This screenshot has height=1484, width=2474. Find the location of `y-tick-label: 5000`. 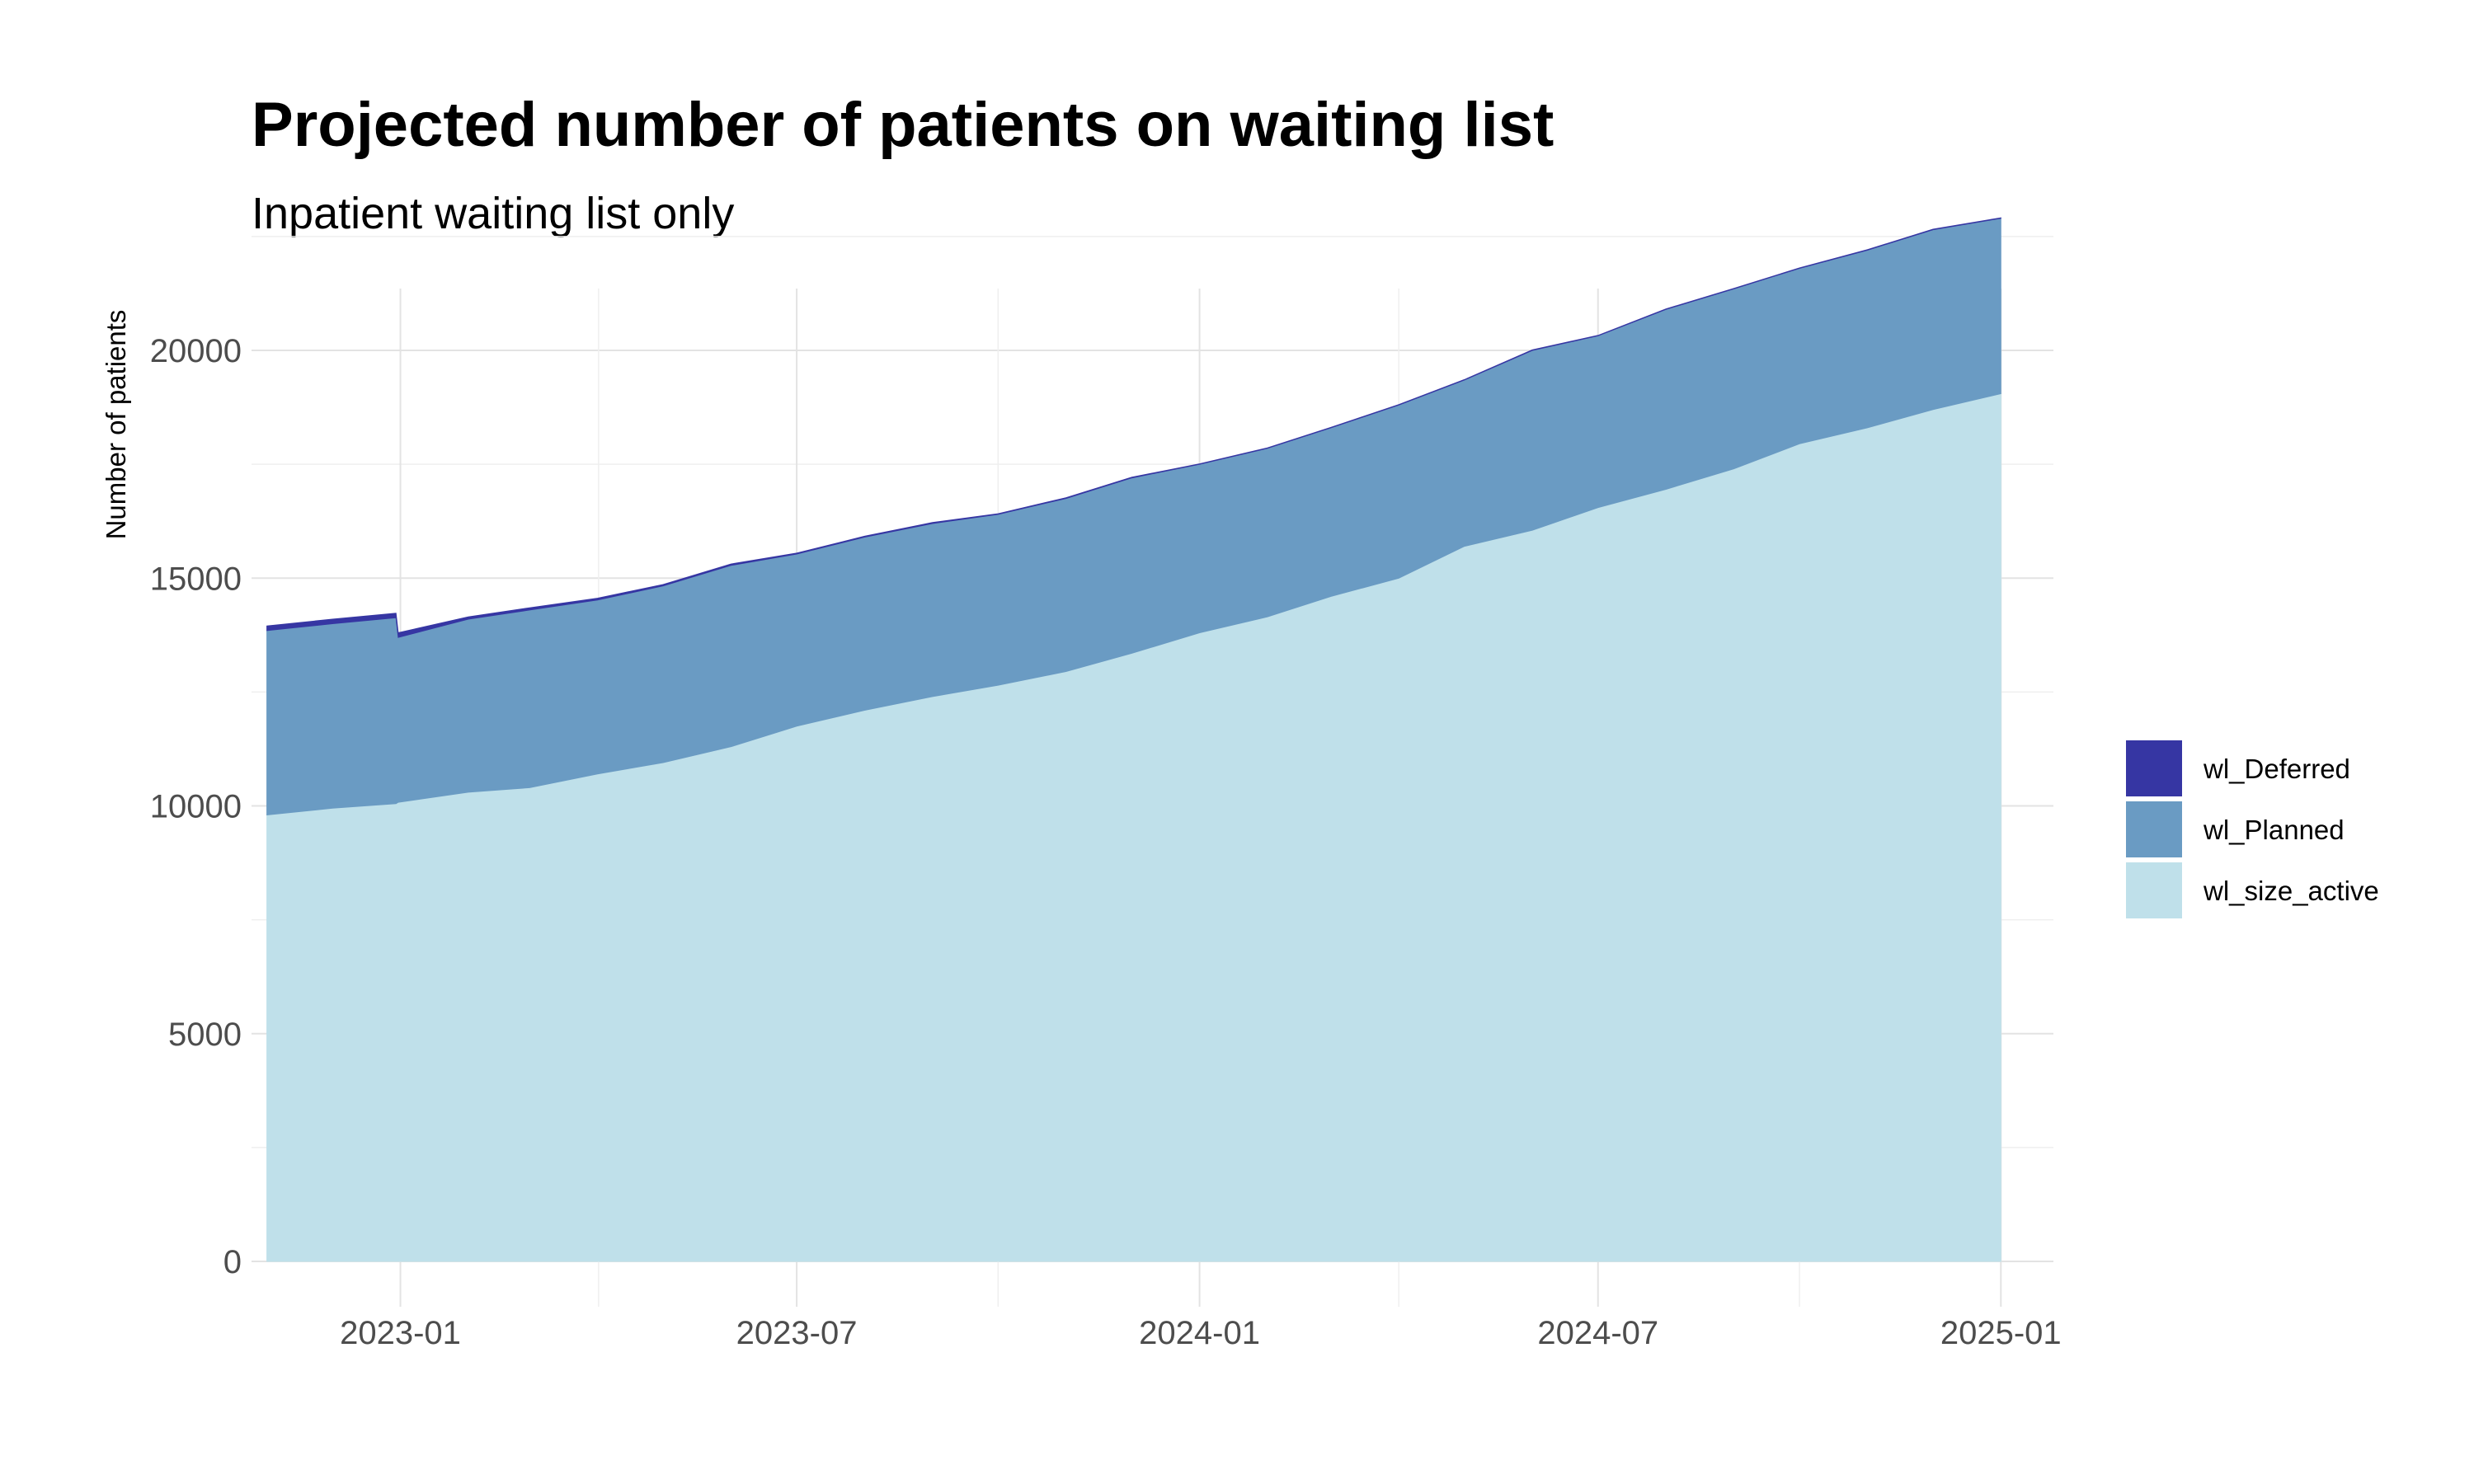

y-tick-label: 5000 is located at coordinates (205, 1035).